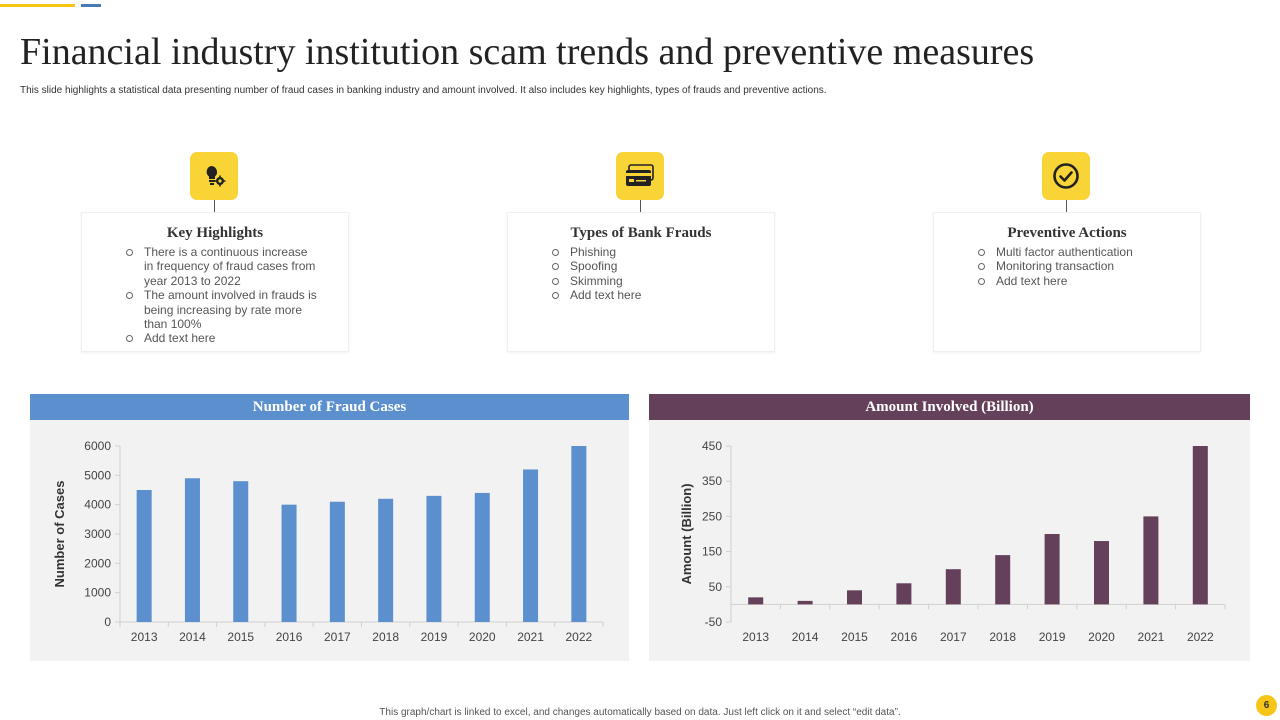 The width and height of the screenshot is (1280, 720). Describe the element at coordinates (37, 5) in the screenshot. I see `top-accent-bar-yellow` at that location.